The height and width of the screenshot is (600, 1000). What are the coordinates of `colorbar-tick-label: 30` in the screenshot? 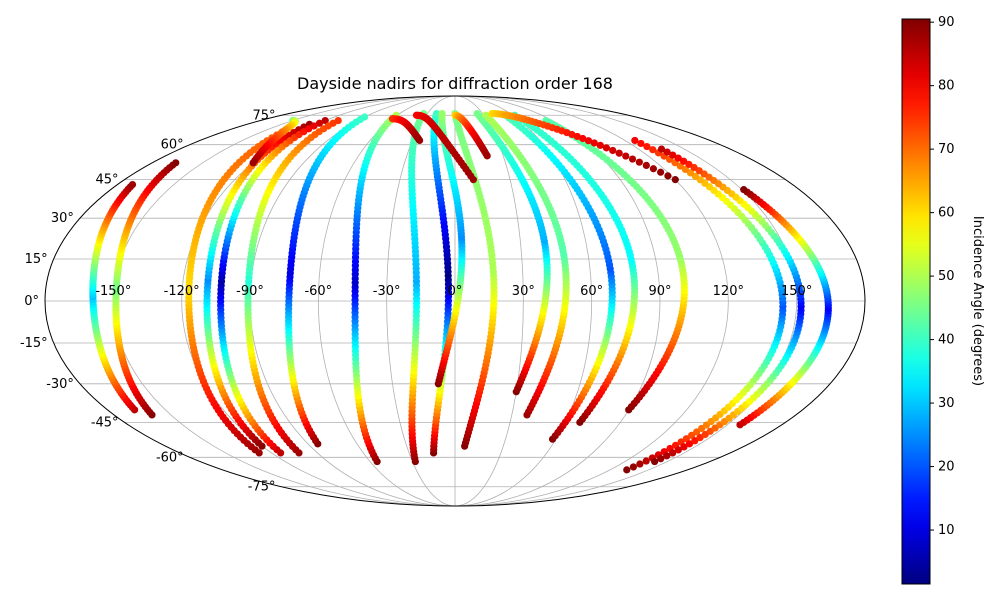 It's located at (946, 403).